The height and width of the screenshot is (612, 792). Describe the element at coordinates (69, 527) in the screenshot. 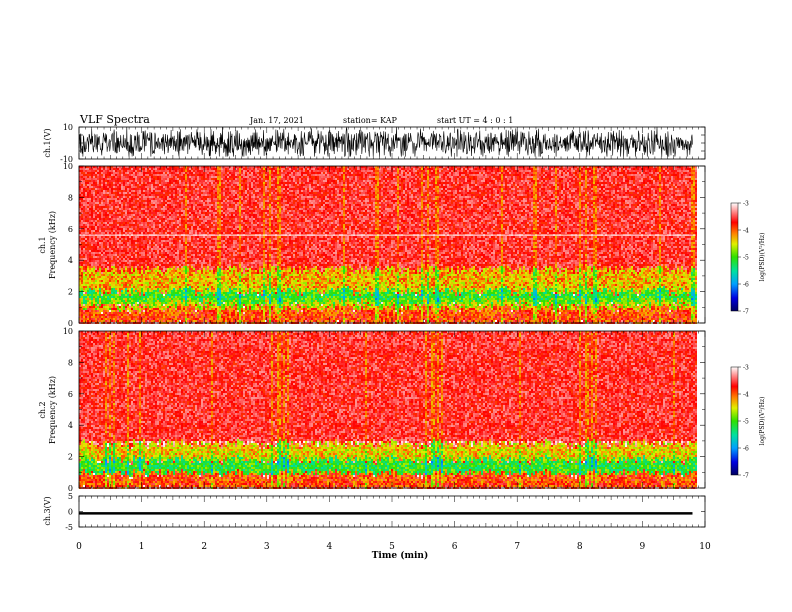

I see `ch3-waveform-ytick-label: -5` at that location.